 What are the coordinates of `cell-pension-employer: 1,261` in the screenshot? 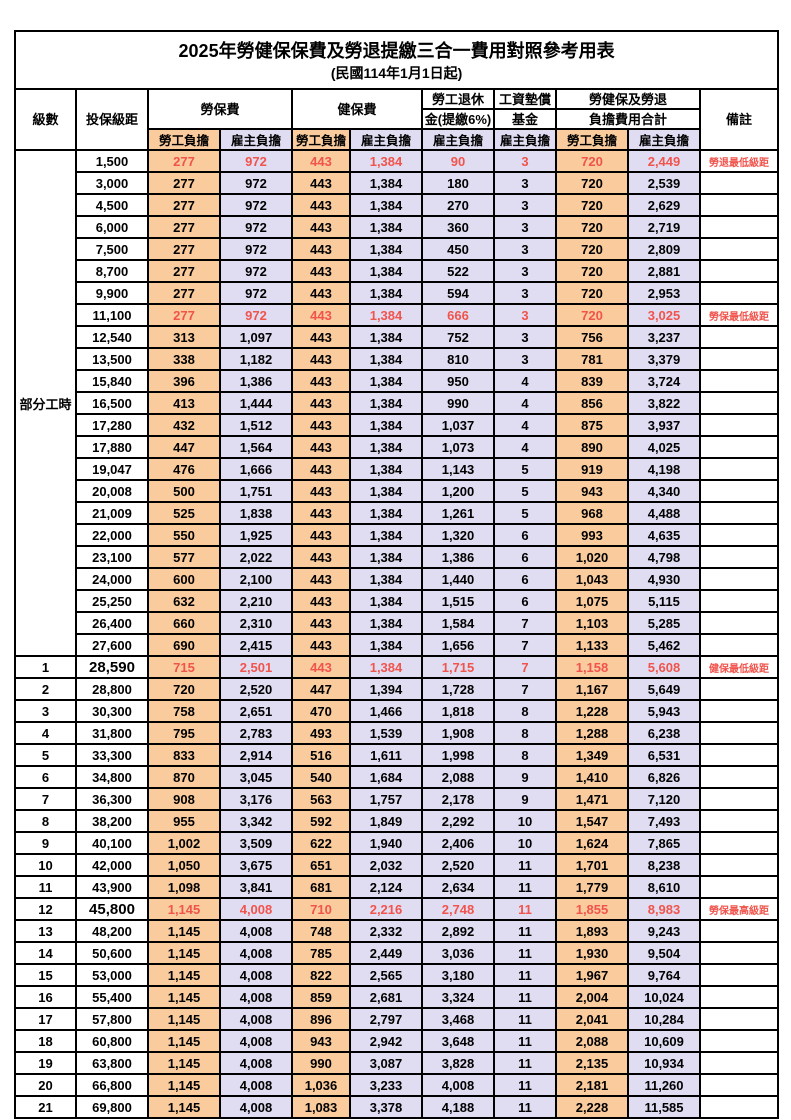 It's located at (458, 513).